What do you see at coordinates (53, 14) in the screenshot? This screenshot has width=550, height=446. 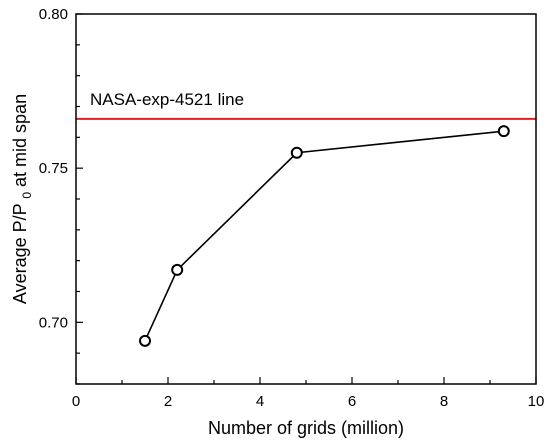 I see `y-tick-label: 0.80` at bounding box center [53, 14].